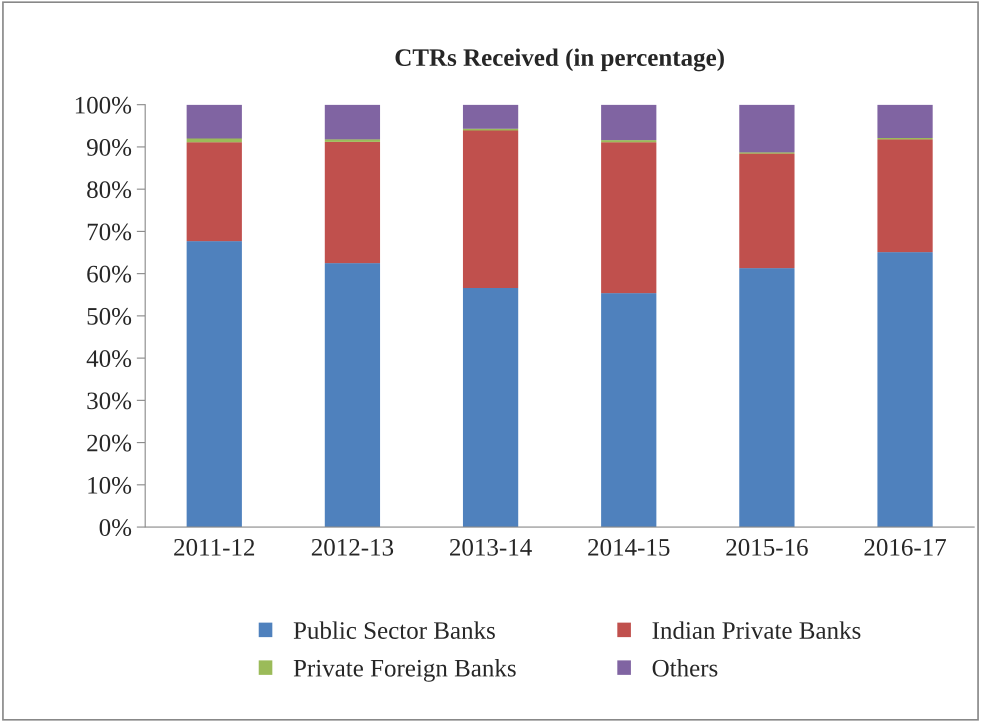  Describe the element at coordinates (116, 527) in the screenshot. I see `y-tick-label: 0%` at that location.